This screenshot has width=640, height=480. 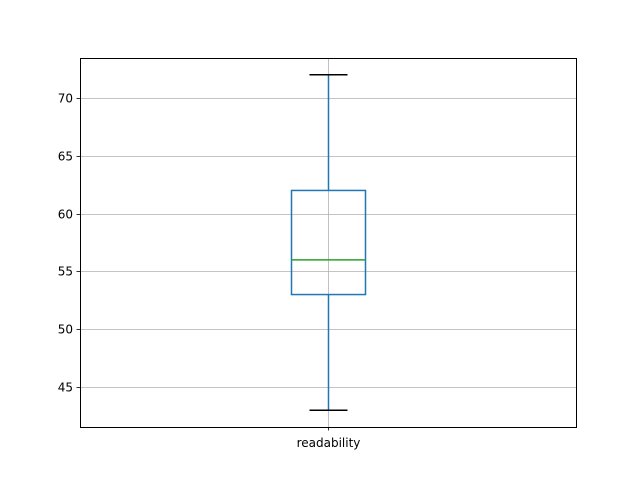 I want to click on y-tick-label: 55, so click(x=65, y=272).